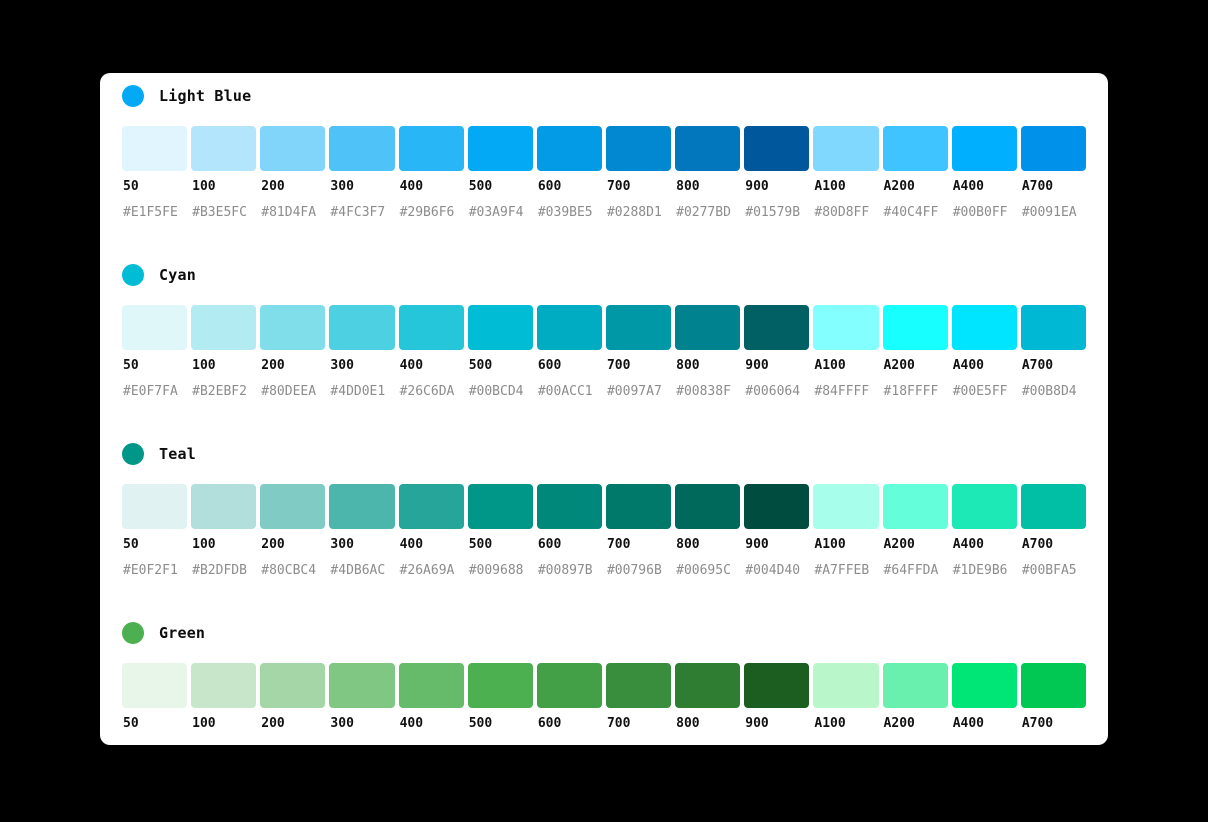  What do you see at coordinates (1053, 352) in the screenshot?
I see `swatch-cell: A700 #00B8D4` at bounding box center [1053, 352].